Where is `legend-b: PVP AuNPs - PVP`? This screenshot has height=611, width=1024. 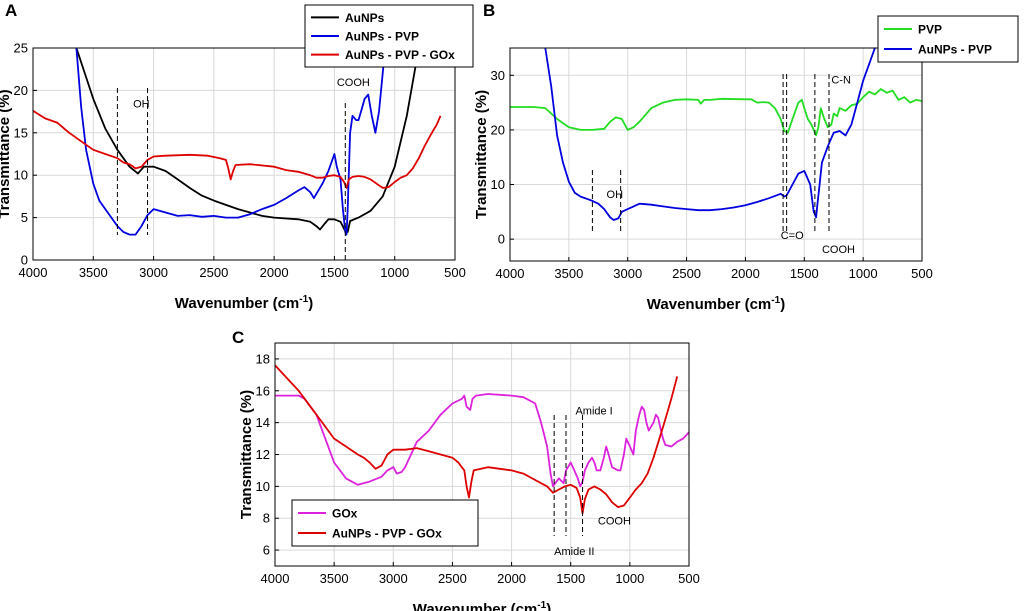
legend-b: PVP AuNPs - PVP is located at coordinates (948, 39).